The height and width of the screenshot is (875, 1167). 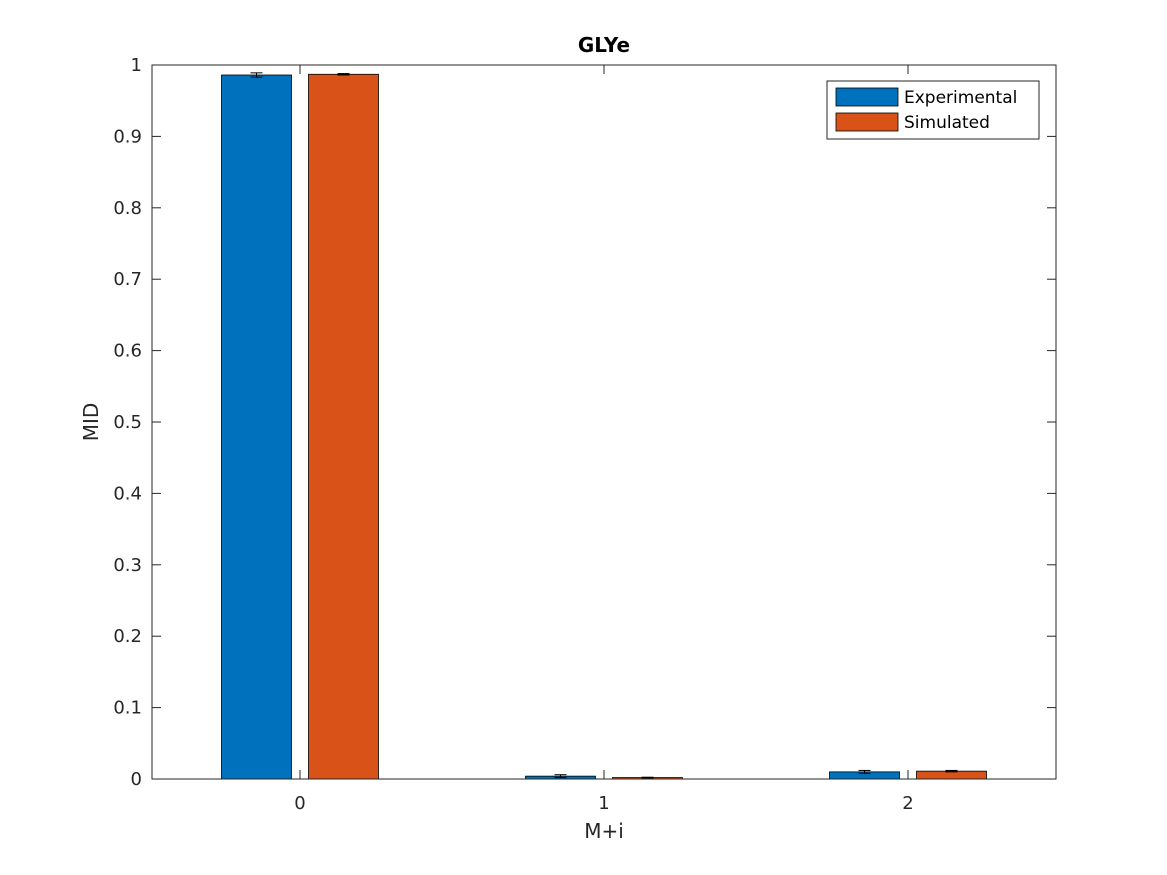 What do you see at coordinates (136, 65) in the screenshot?
I see `y-tick-label: 1` at bounding box center [136, 65].